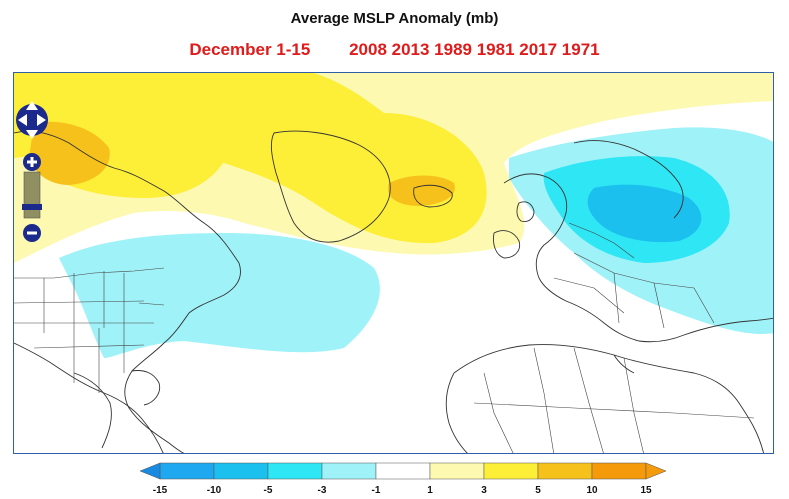  Describe the element at coordinates (322, 490) in the screenshot. I see `legend-tick-label: -3` at that location.